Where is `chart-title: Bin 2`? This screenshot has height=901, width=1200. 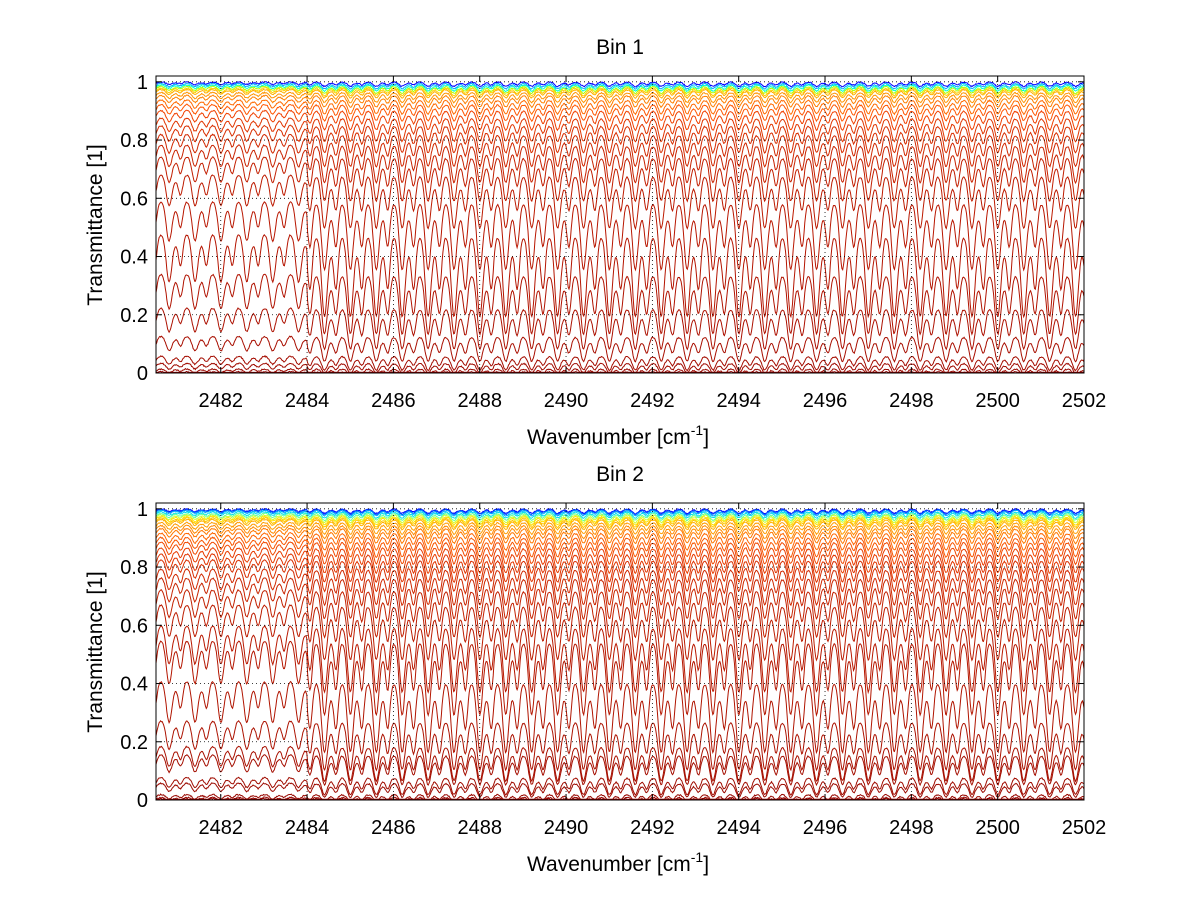
chart-title: Bin 2 is located at coordinates (620, 474).